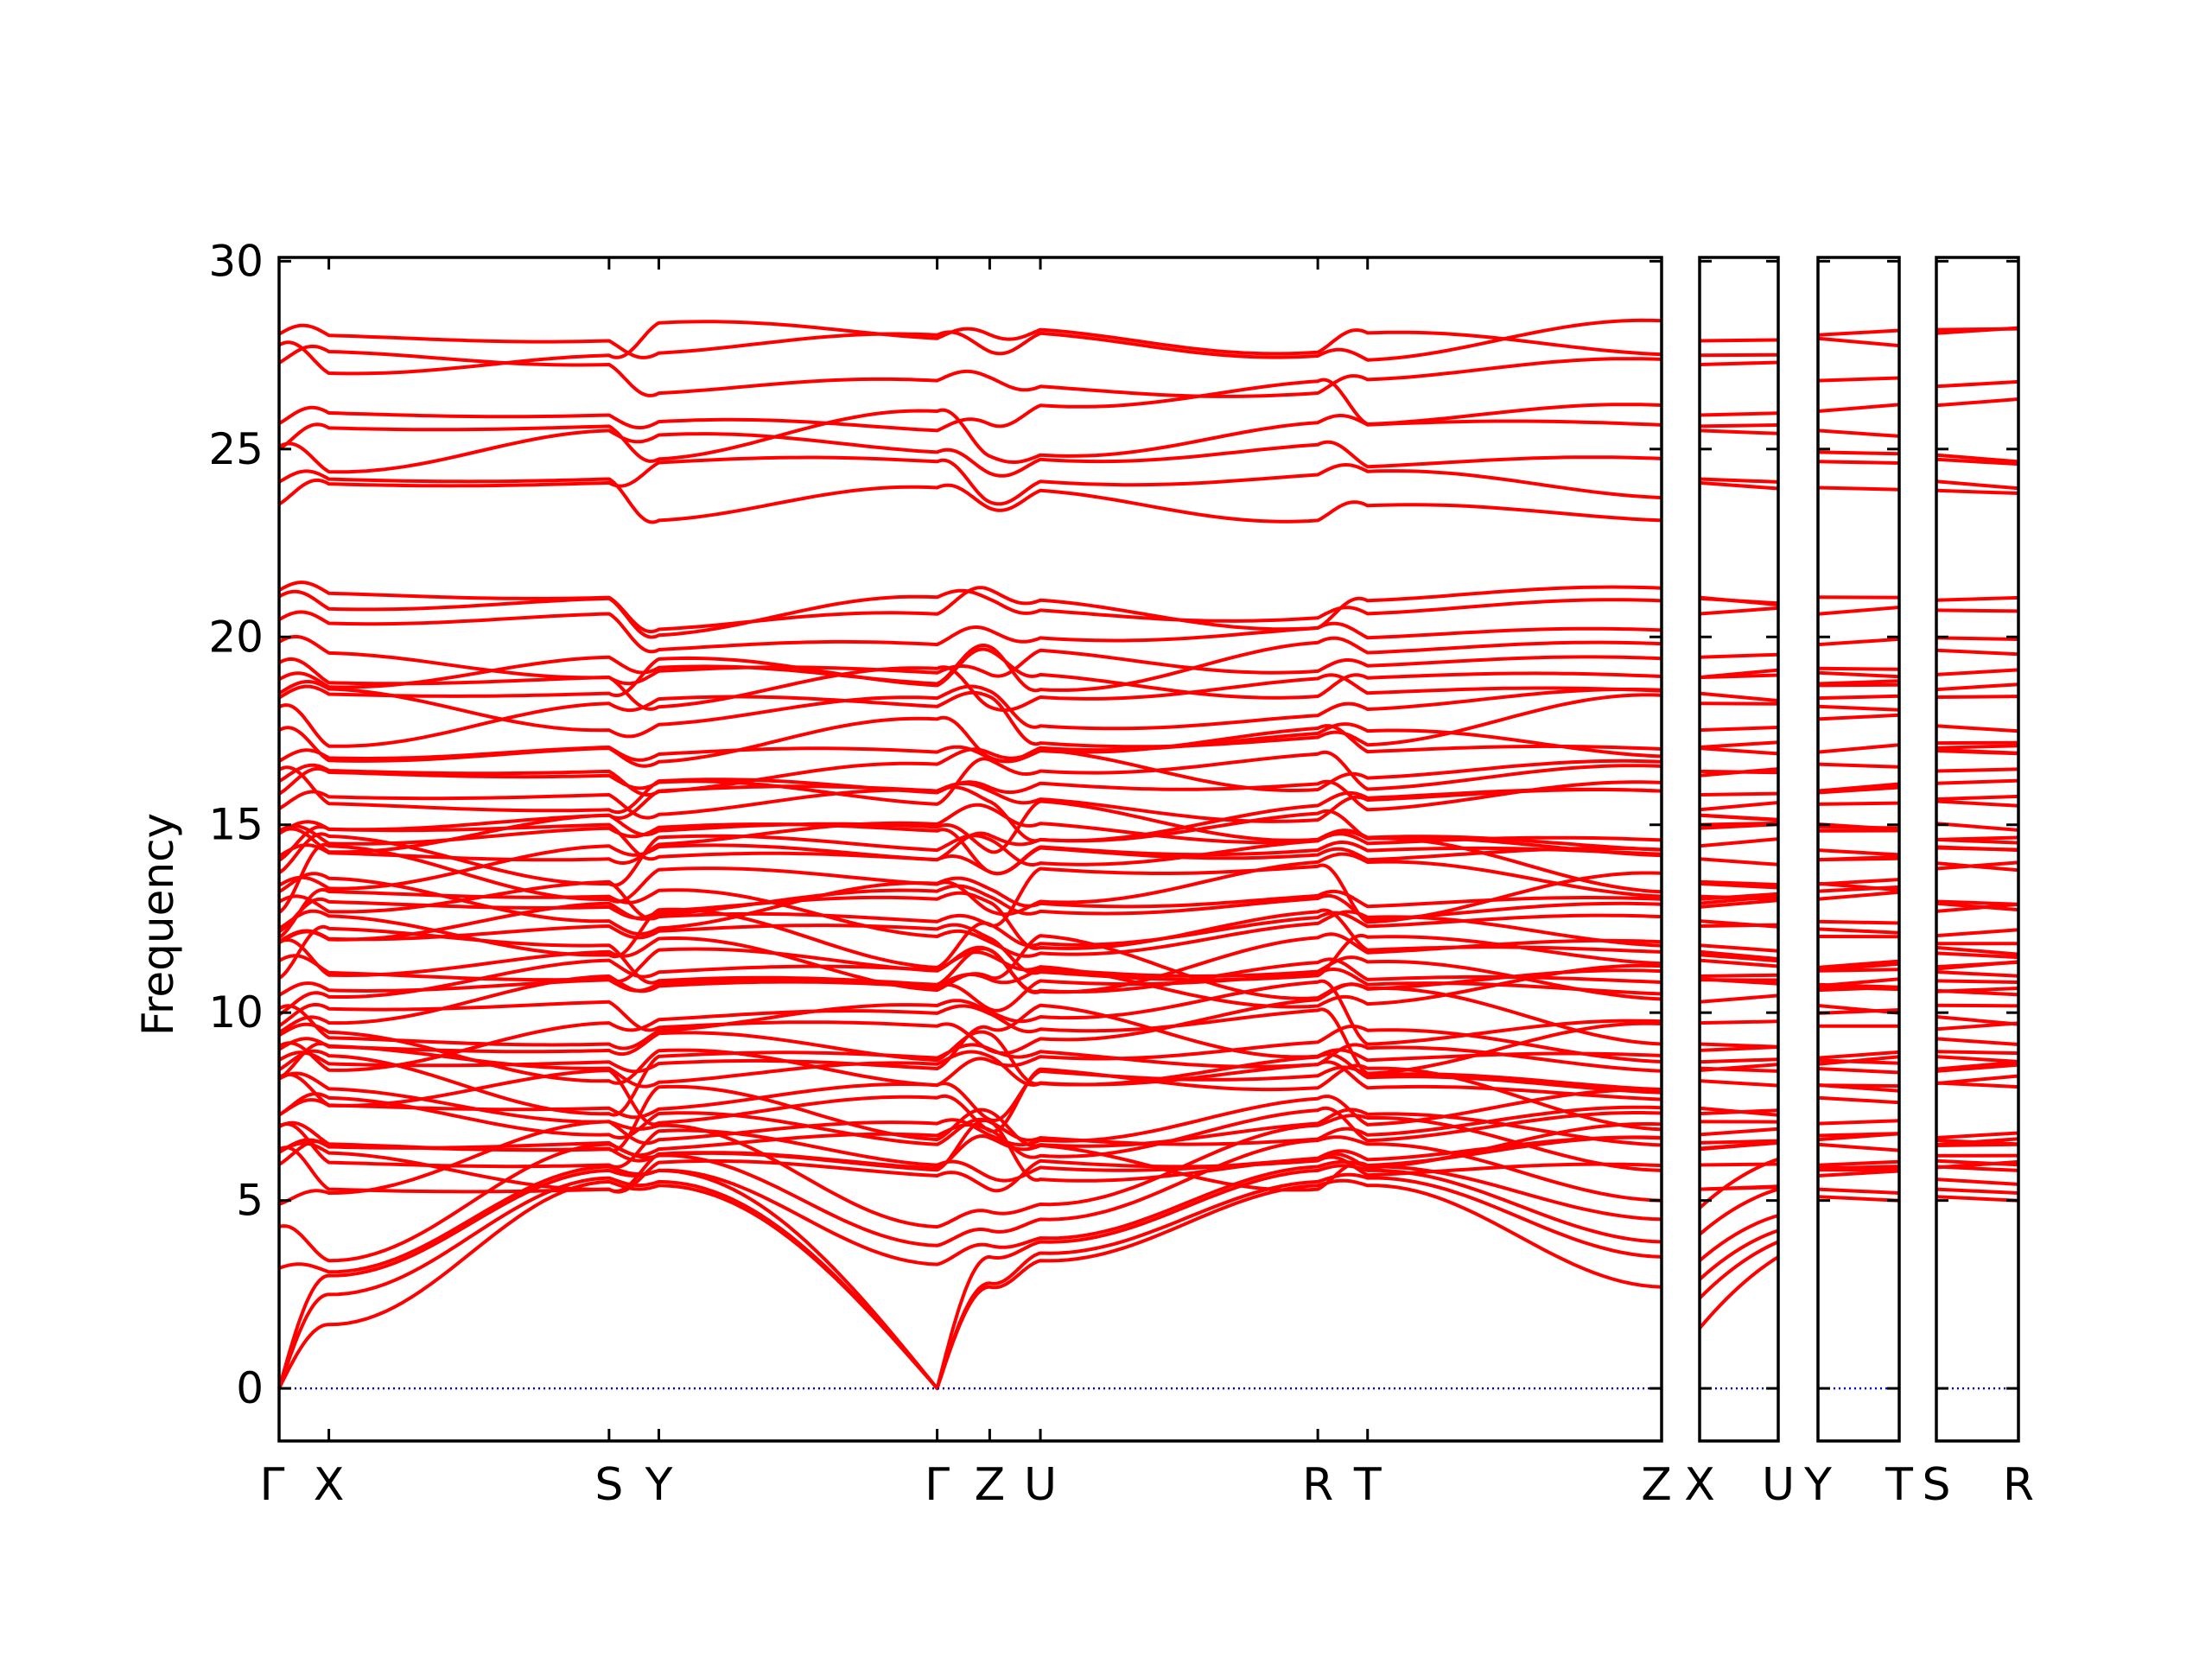  What do you see at coordinates (1656, 1485) in the screenshot?
I see `k-point-label: Z` at bounding box center [1656, 1485].